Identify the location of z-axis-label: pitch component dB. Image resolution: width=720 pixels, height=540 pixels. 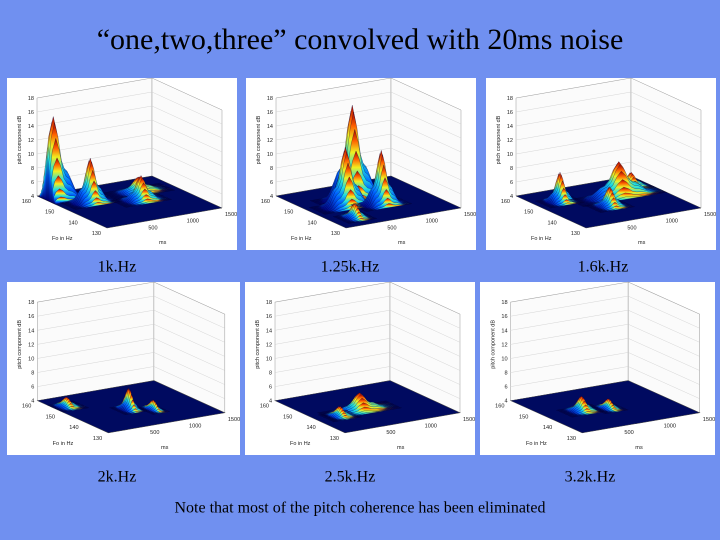
(499, 139).